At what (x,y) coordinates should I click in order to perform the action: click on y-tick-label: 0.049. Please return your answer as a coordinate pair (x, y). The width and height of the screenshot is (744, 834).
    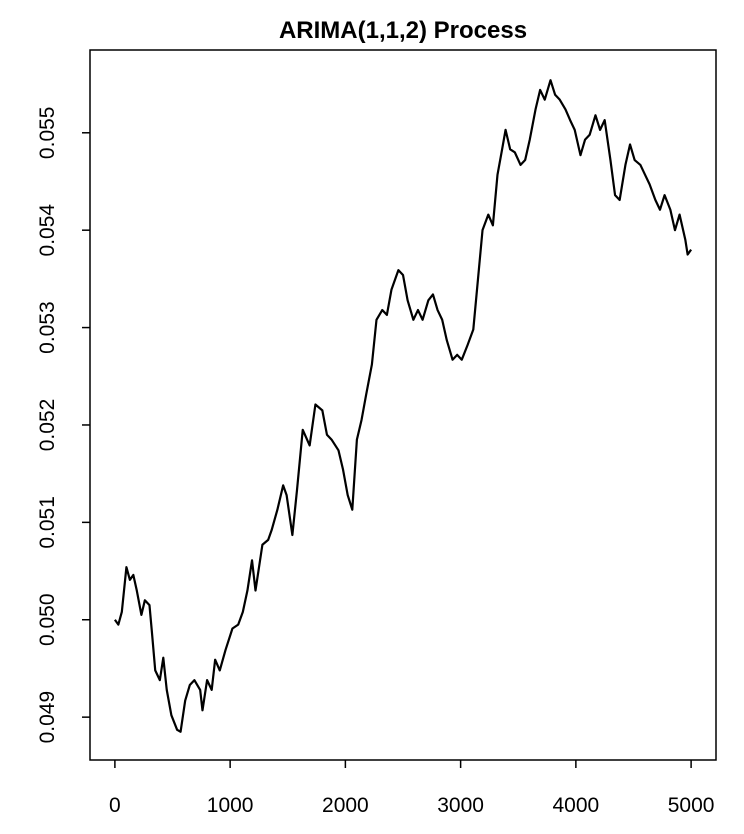
    Looking at the image, I should click on (47, 717).